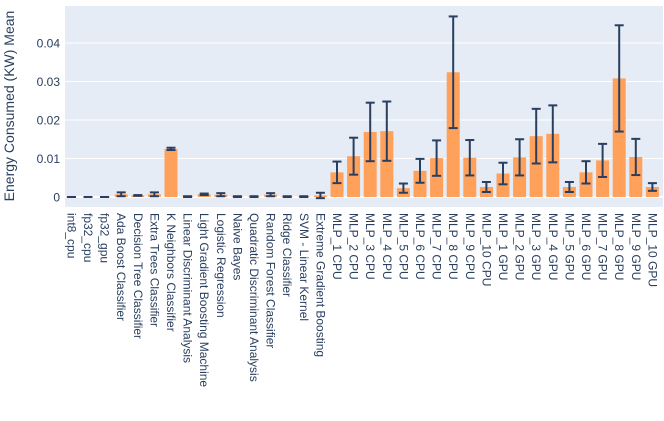 Image resolution: width=664 pixels, height=421 pixels. Describe the element at coordinates (470, 246) in the screenshot. I see `x-tick-label: MLP_9 CPU` at that location.